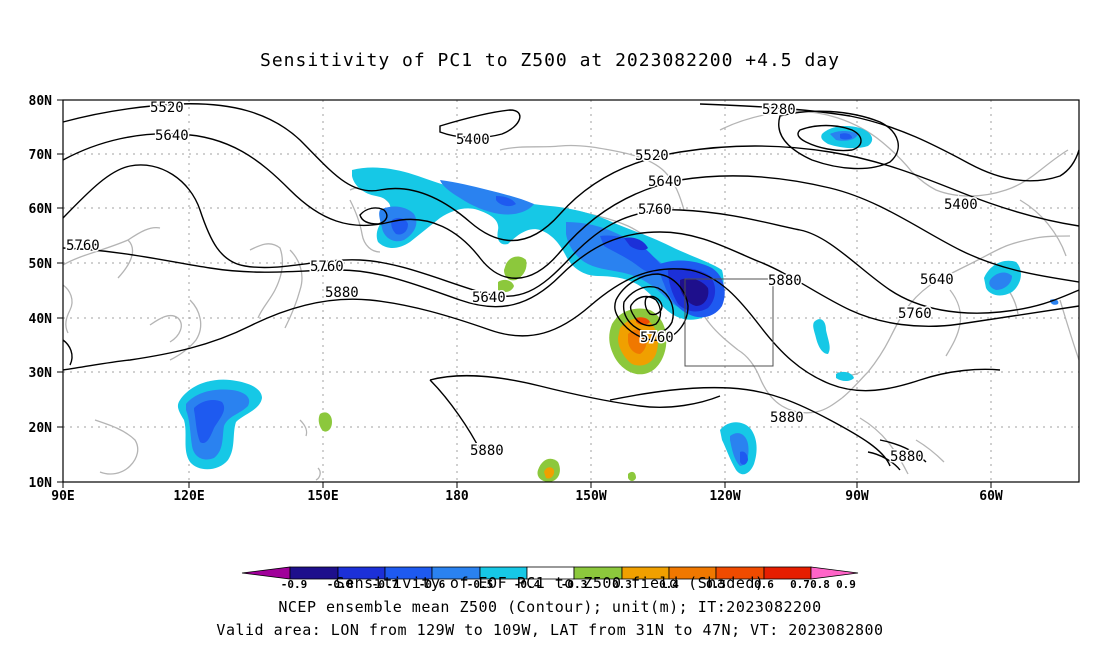 Image resolution: width=1100 pixels, height=650 pixels. Describe the element at coordinates (834, 573) in the screenshot. I see `colorbar-max-triangle` at that location.